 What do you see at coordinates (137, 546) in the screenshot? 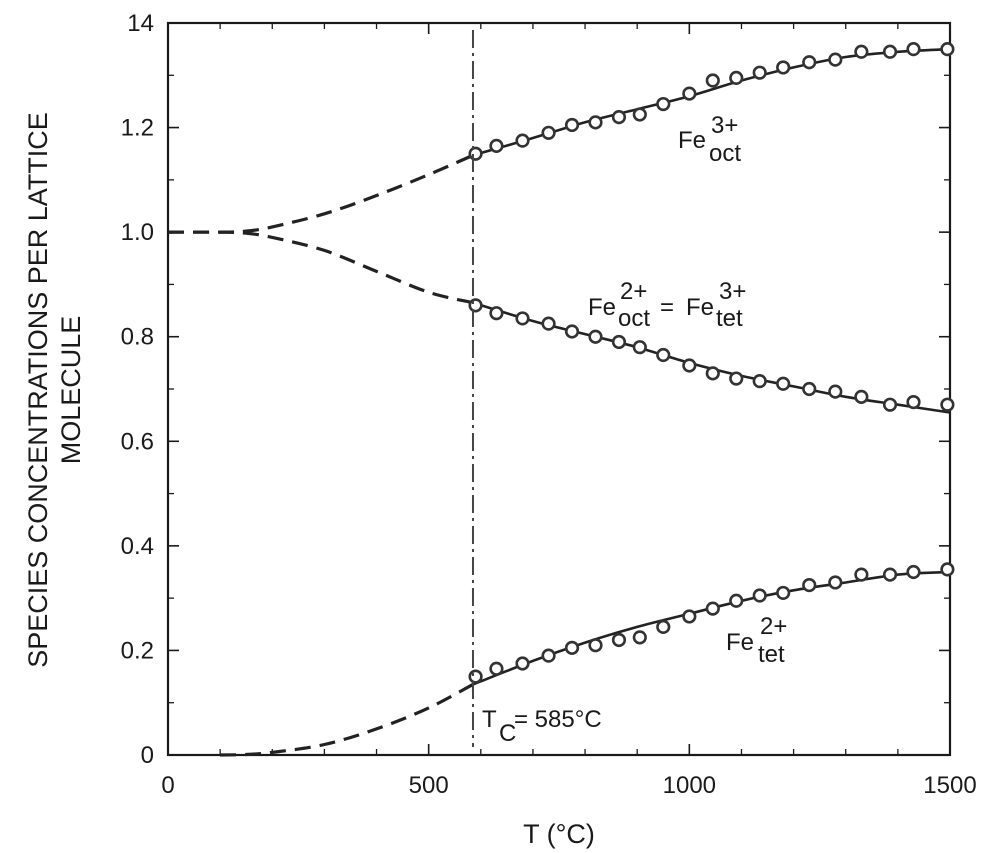
I see `y-tick-label: 0.4` at bounding box center [137, 546].